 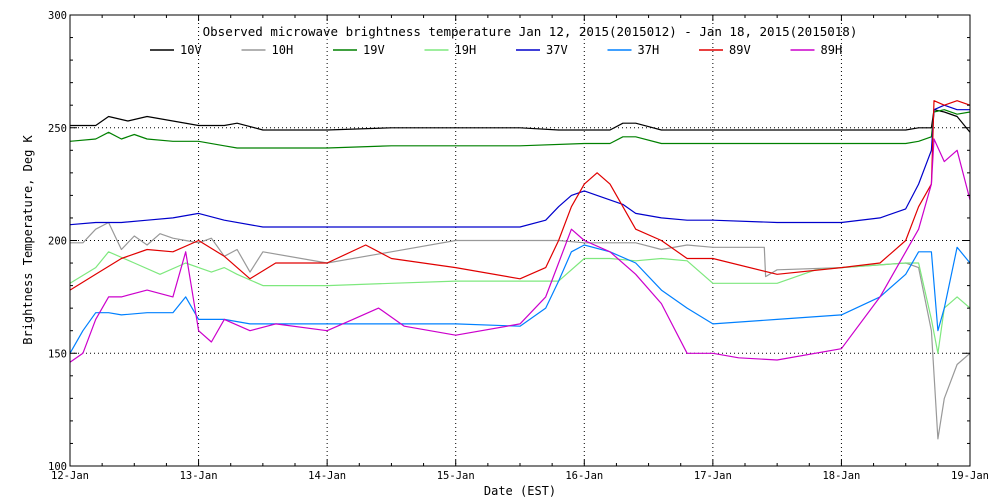 I want to click on legend-label-19v: 19V, so click(x=374, y=50).